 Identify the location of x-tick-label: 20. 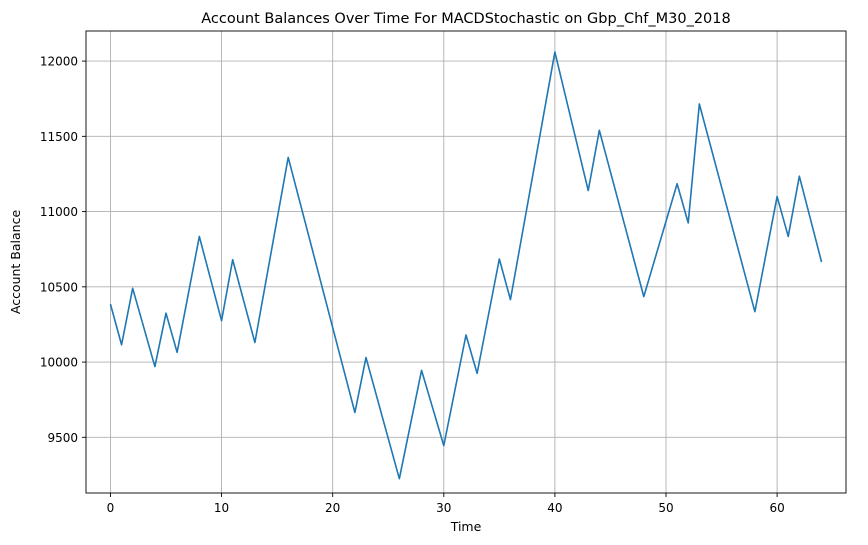
(332, 508).